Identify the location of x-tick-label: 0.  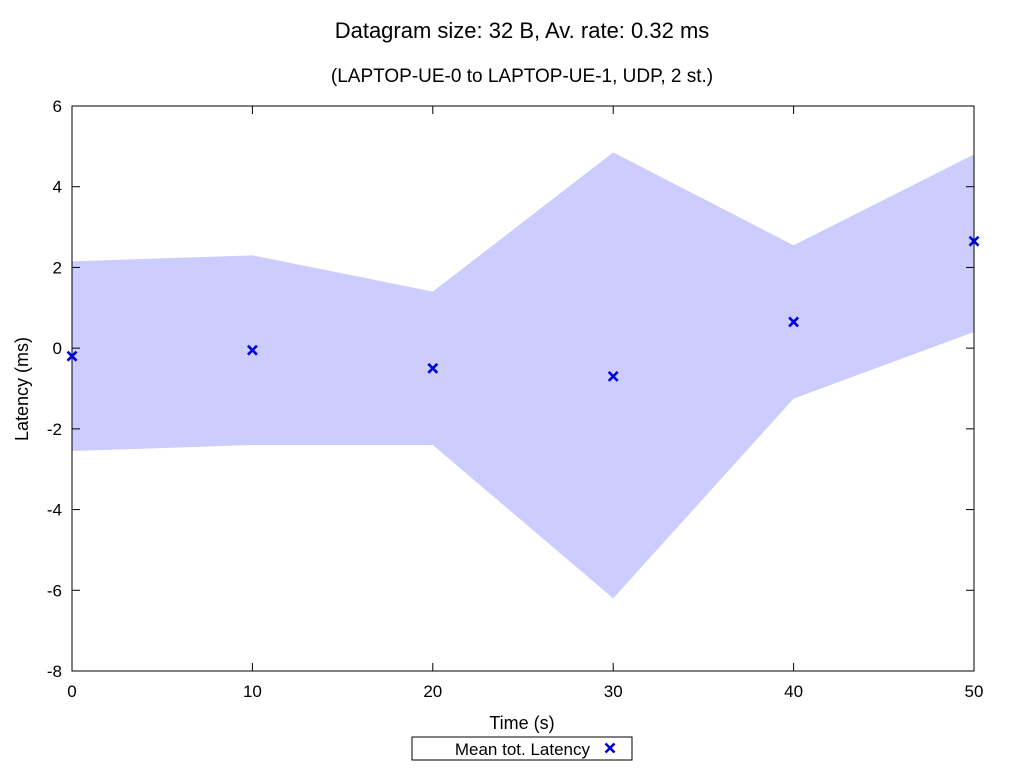
(71, 691).